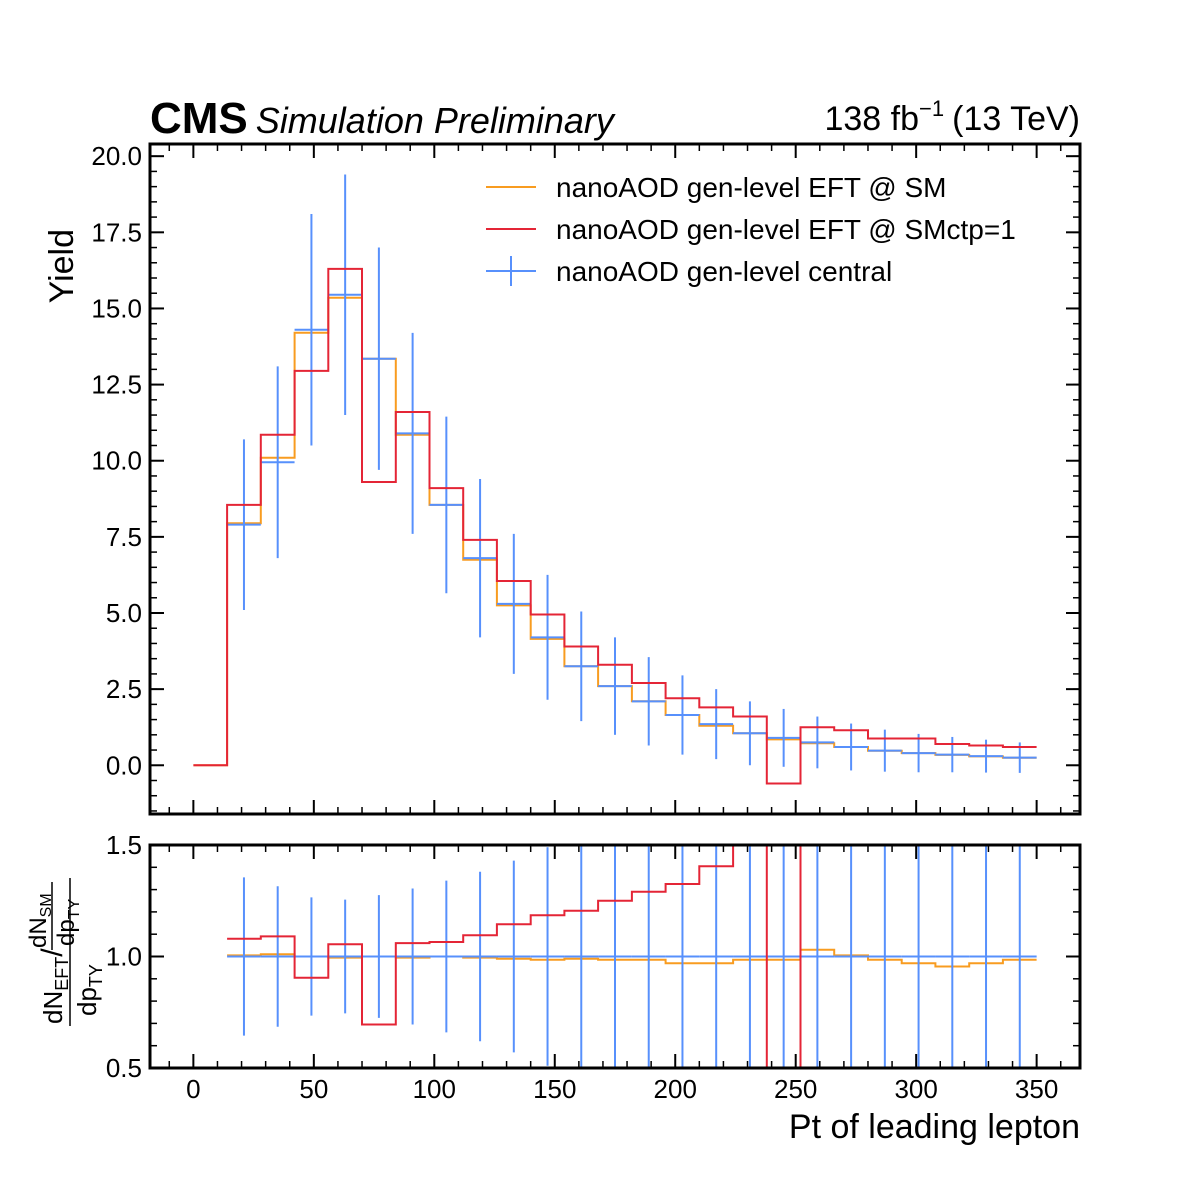 The width and height of the screenshot is (1200, 1200). Describe the element at coordinates (124, 689) in the screenshot. I see `main-ytick-label-1: 2.5` at that location.